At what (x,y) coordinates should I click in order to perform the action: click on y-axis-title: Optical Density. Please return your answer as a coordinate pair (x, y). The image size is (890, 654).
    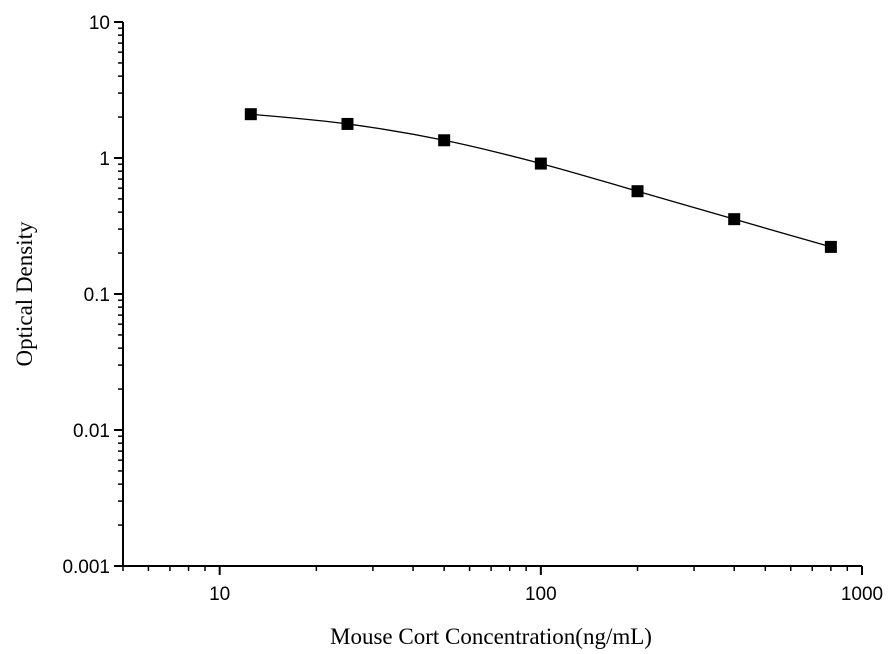
    Looking at the image, I should click on (24, 293).